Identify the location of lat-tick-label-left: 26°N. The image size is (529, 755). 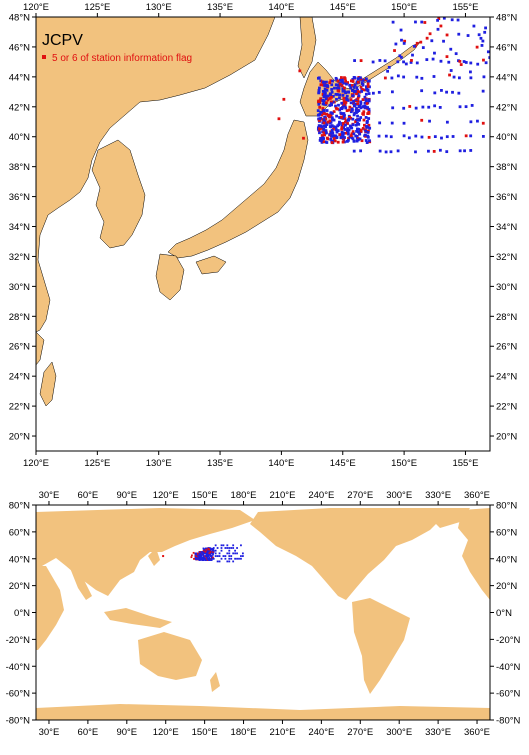
(19, 347).